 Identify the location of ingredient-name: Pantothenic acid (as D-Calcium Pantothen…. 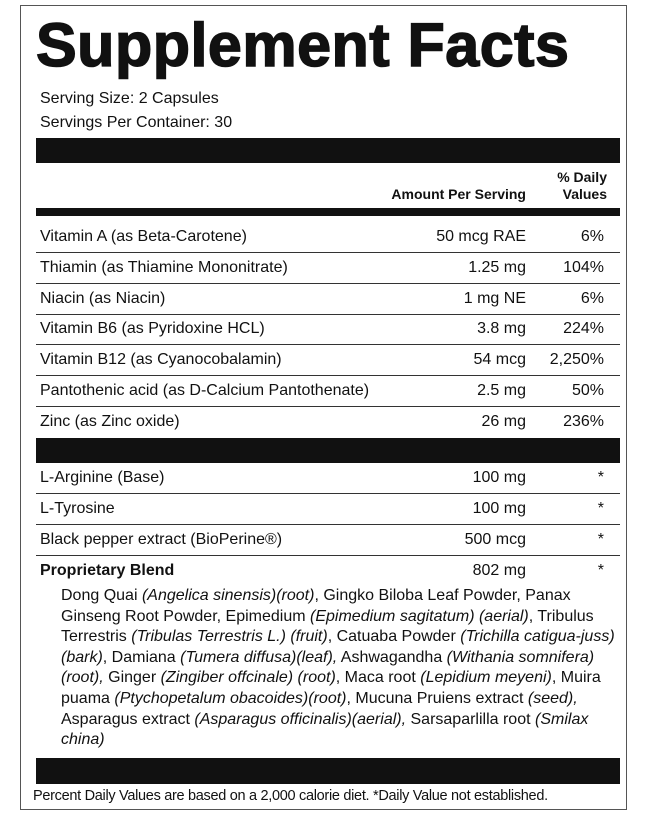
(205, 390).